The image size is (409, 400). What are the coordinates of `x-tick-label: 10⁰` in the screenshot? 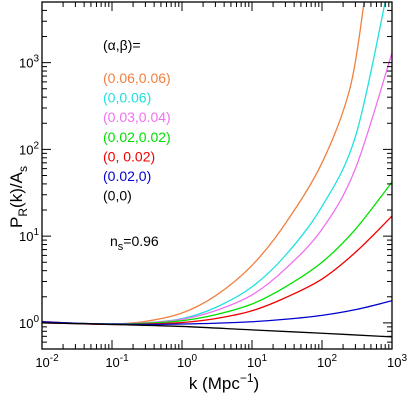 It's located at (187, 361).